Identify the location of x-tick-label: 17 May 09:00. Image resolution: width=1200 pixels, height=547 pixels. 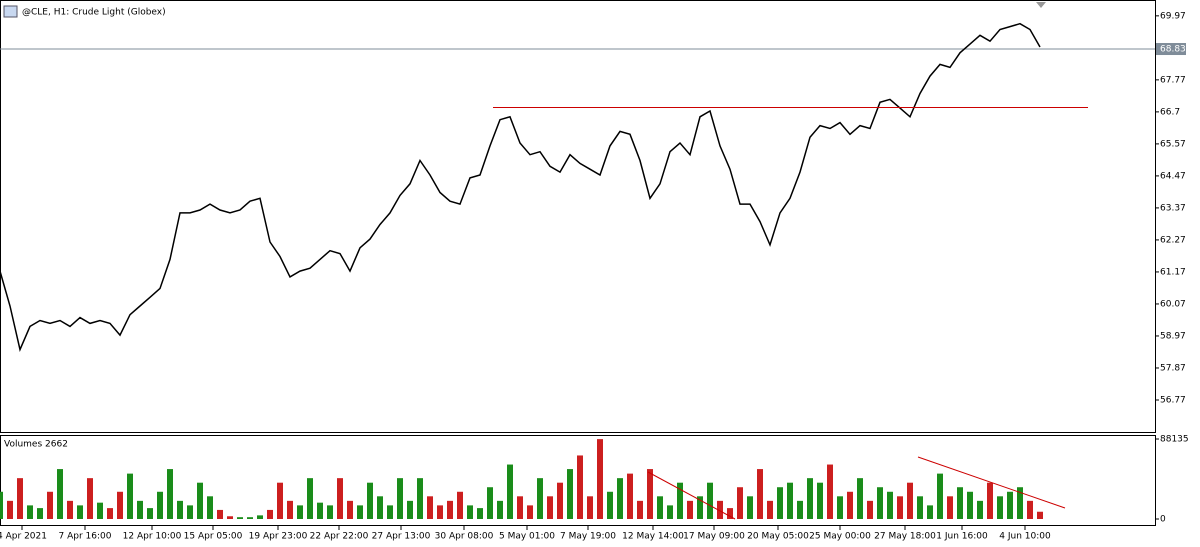
(714, 537).